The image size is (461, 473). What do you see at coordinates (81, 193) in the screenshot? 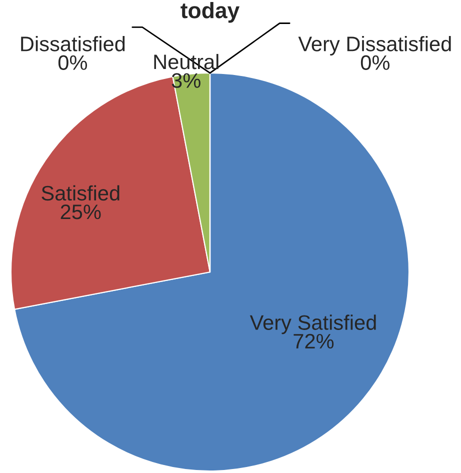
I see `slice-label: Satisfied` at bounding box center [81, 193].